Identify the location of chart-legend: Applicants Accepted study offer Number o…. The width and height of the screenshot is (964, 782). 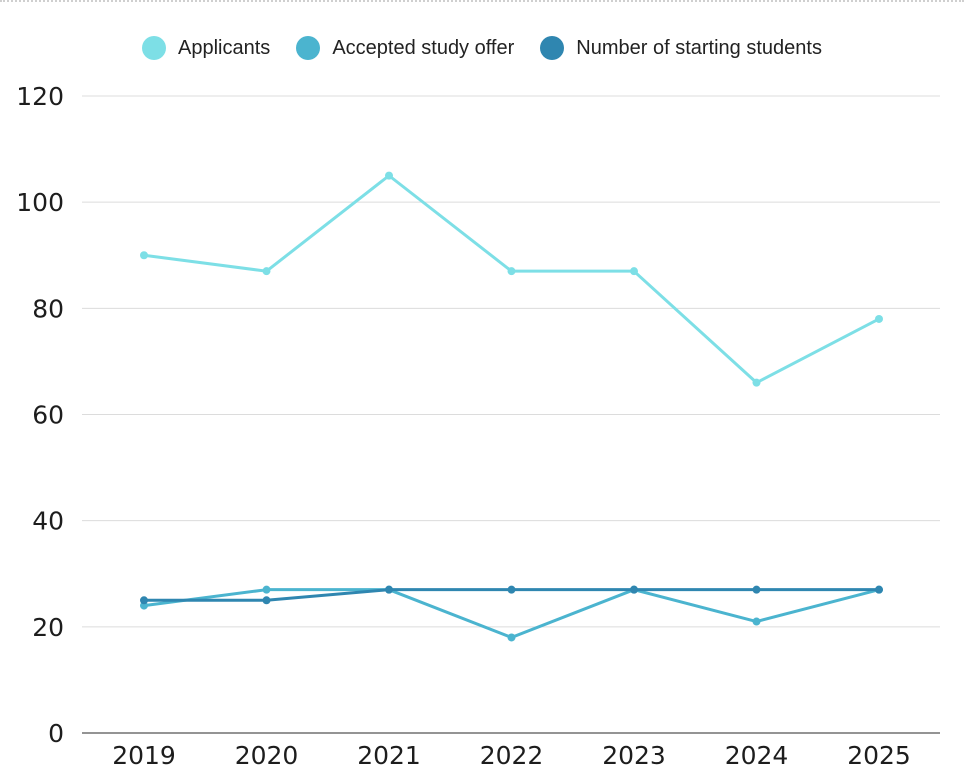
(482, 48).